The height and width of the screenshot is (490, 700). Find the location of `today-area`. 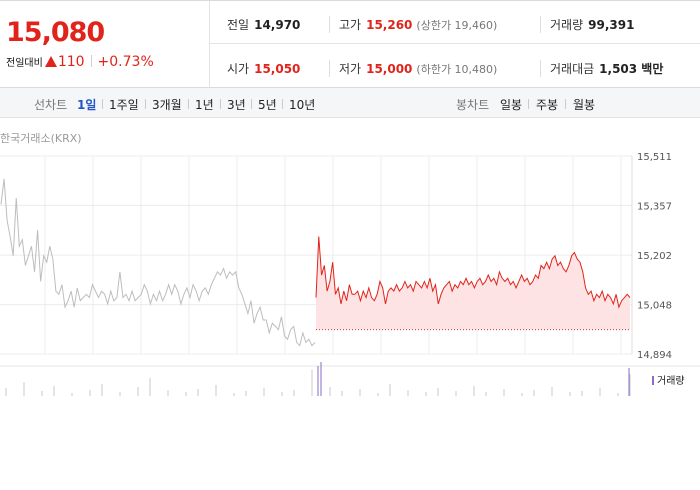

today-area is located at coordinates (473, 283).